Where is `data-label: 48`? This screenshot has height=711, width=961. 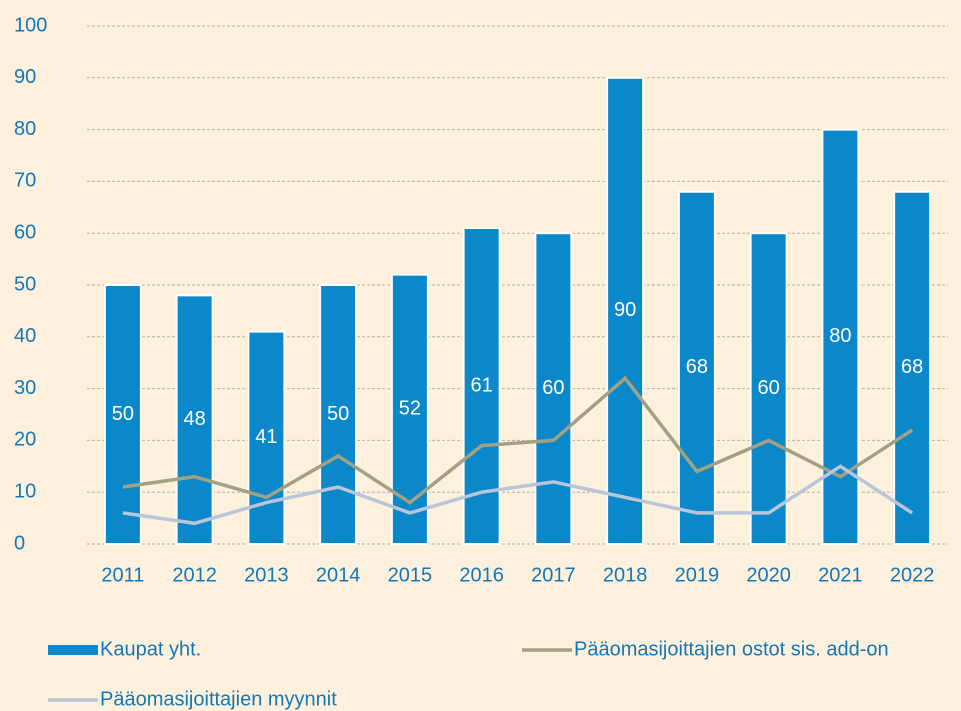 data-label: 48 is located at coordinates (195, 419).